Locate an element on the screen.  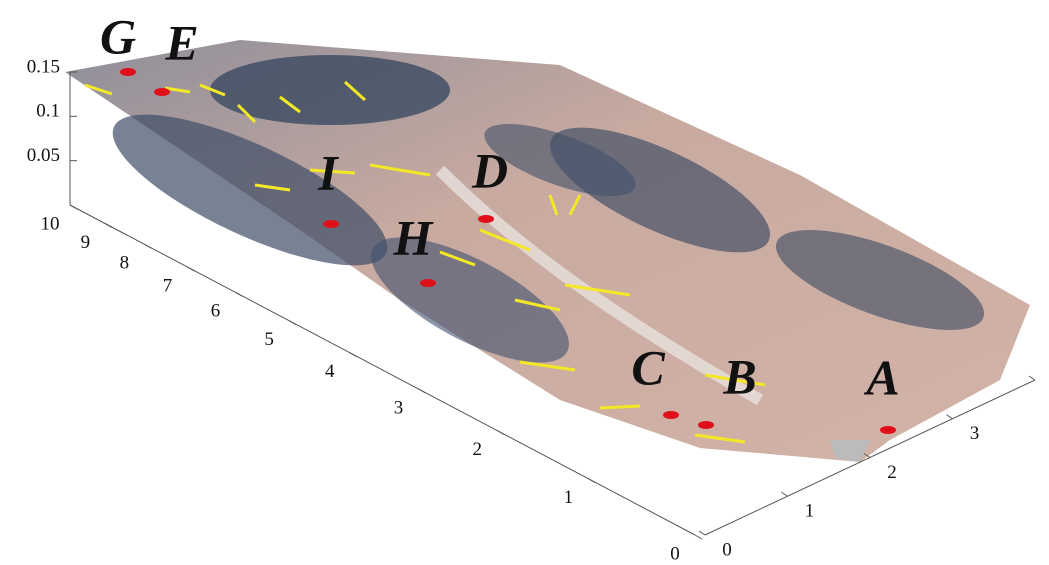
y-tick-label: 0 is located at coordinates (727, 549).